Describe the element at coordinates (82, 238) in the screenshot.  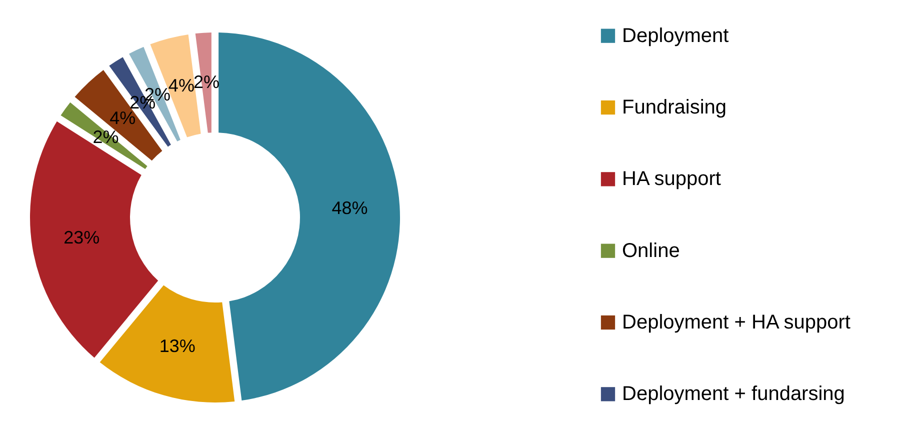
I see `data-label: 23%` at that location.